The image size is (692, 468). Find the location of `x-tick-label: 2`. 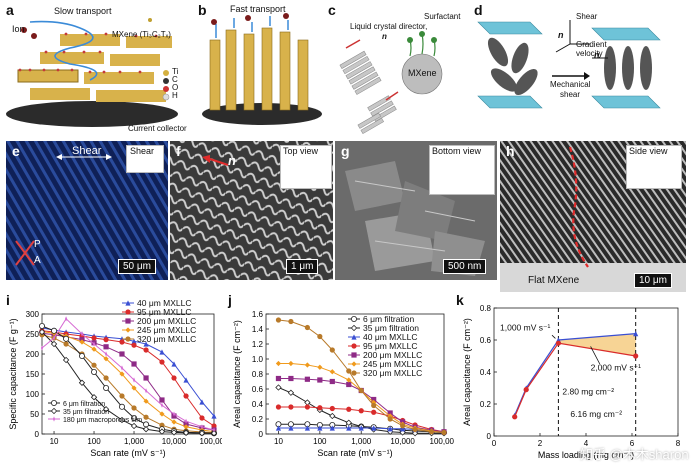

x-tick-label: 2 is located at coordinates (540, 443).